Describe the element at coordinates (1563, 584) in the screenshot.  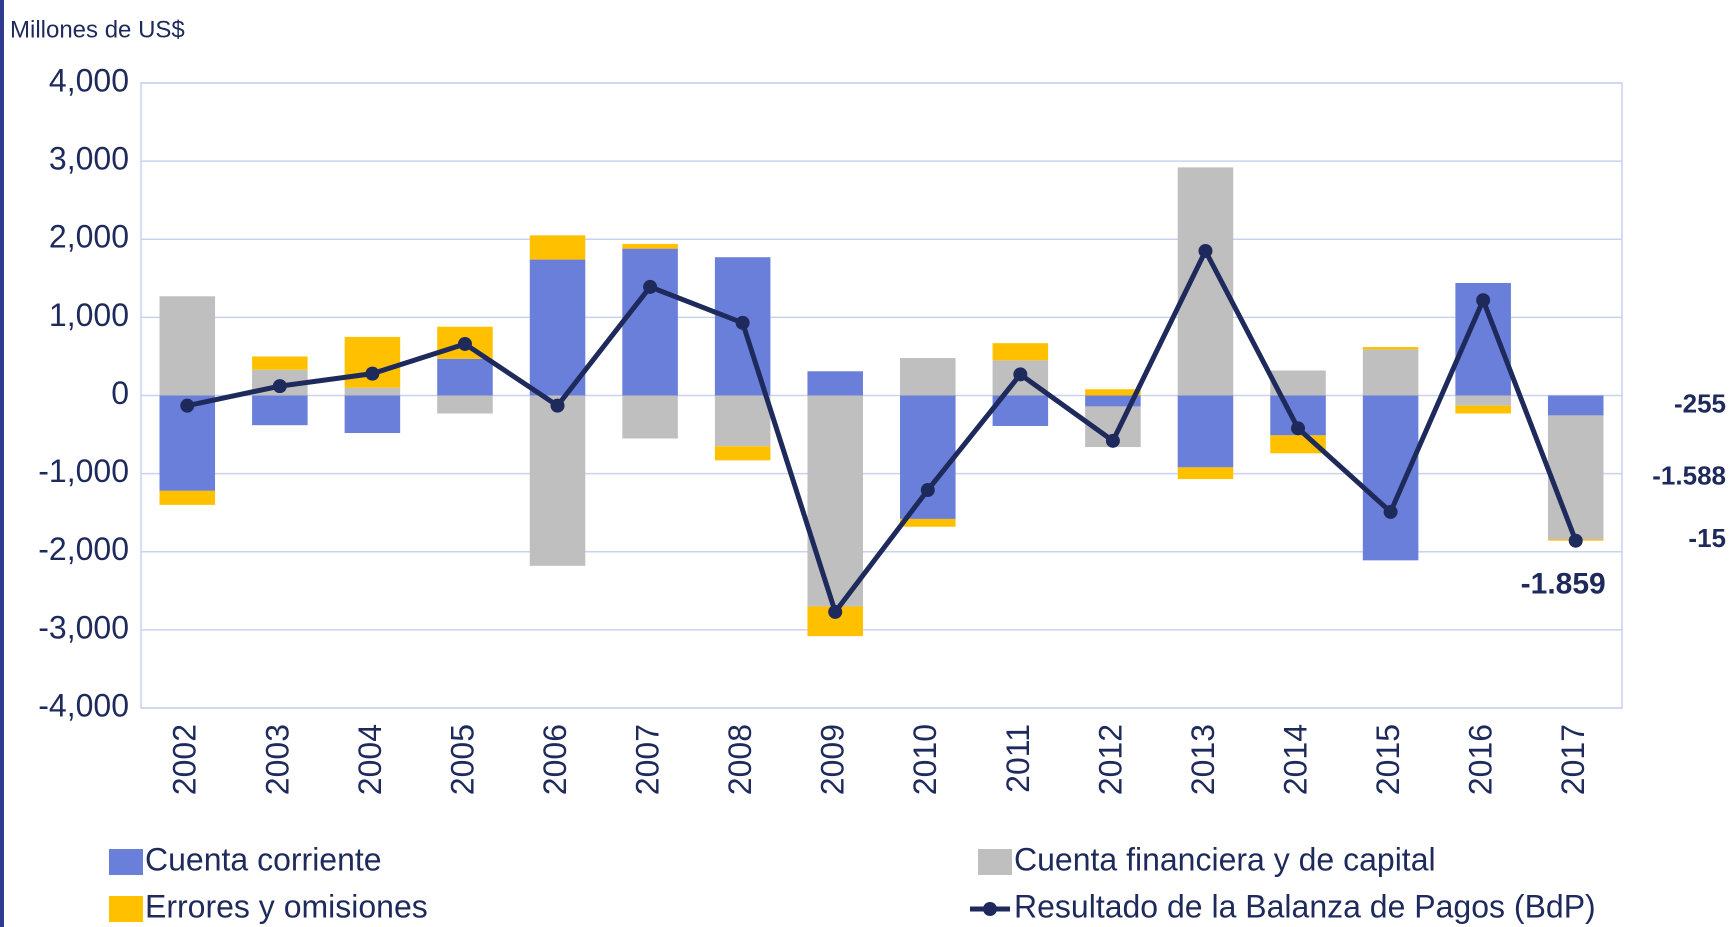
I see `value-label: -1.859` at that location.